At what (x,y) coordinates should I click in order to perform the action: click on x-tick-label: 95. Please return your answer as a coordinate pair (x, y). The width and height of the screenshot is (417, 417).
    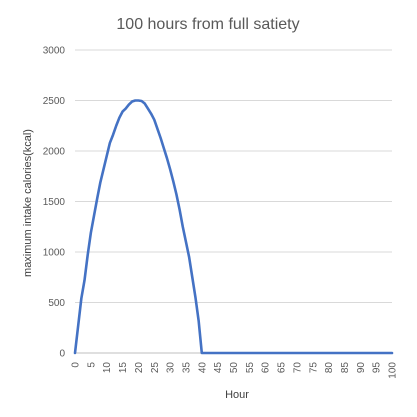
    Looking at the image, I should click on (377, 368).